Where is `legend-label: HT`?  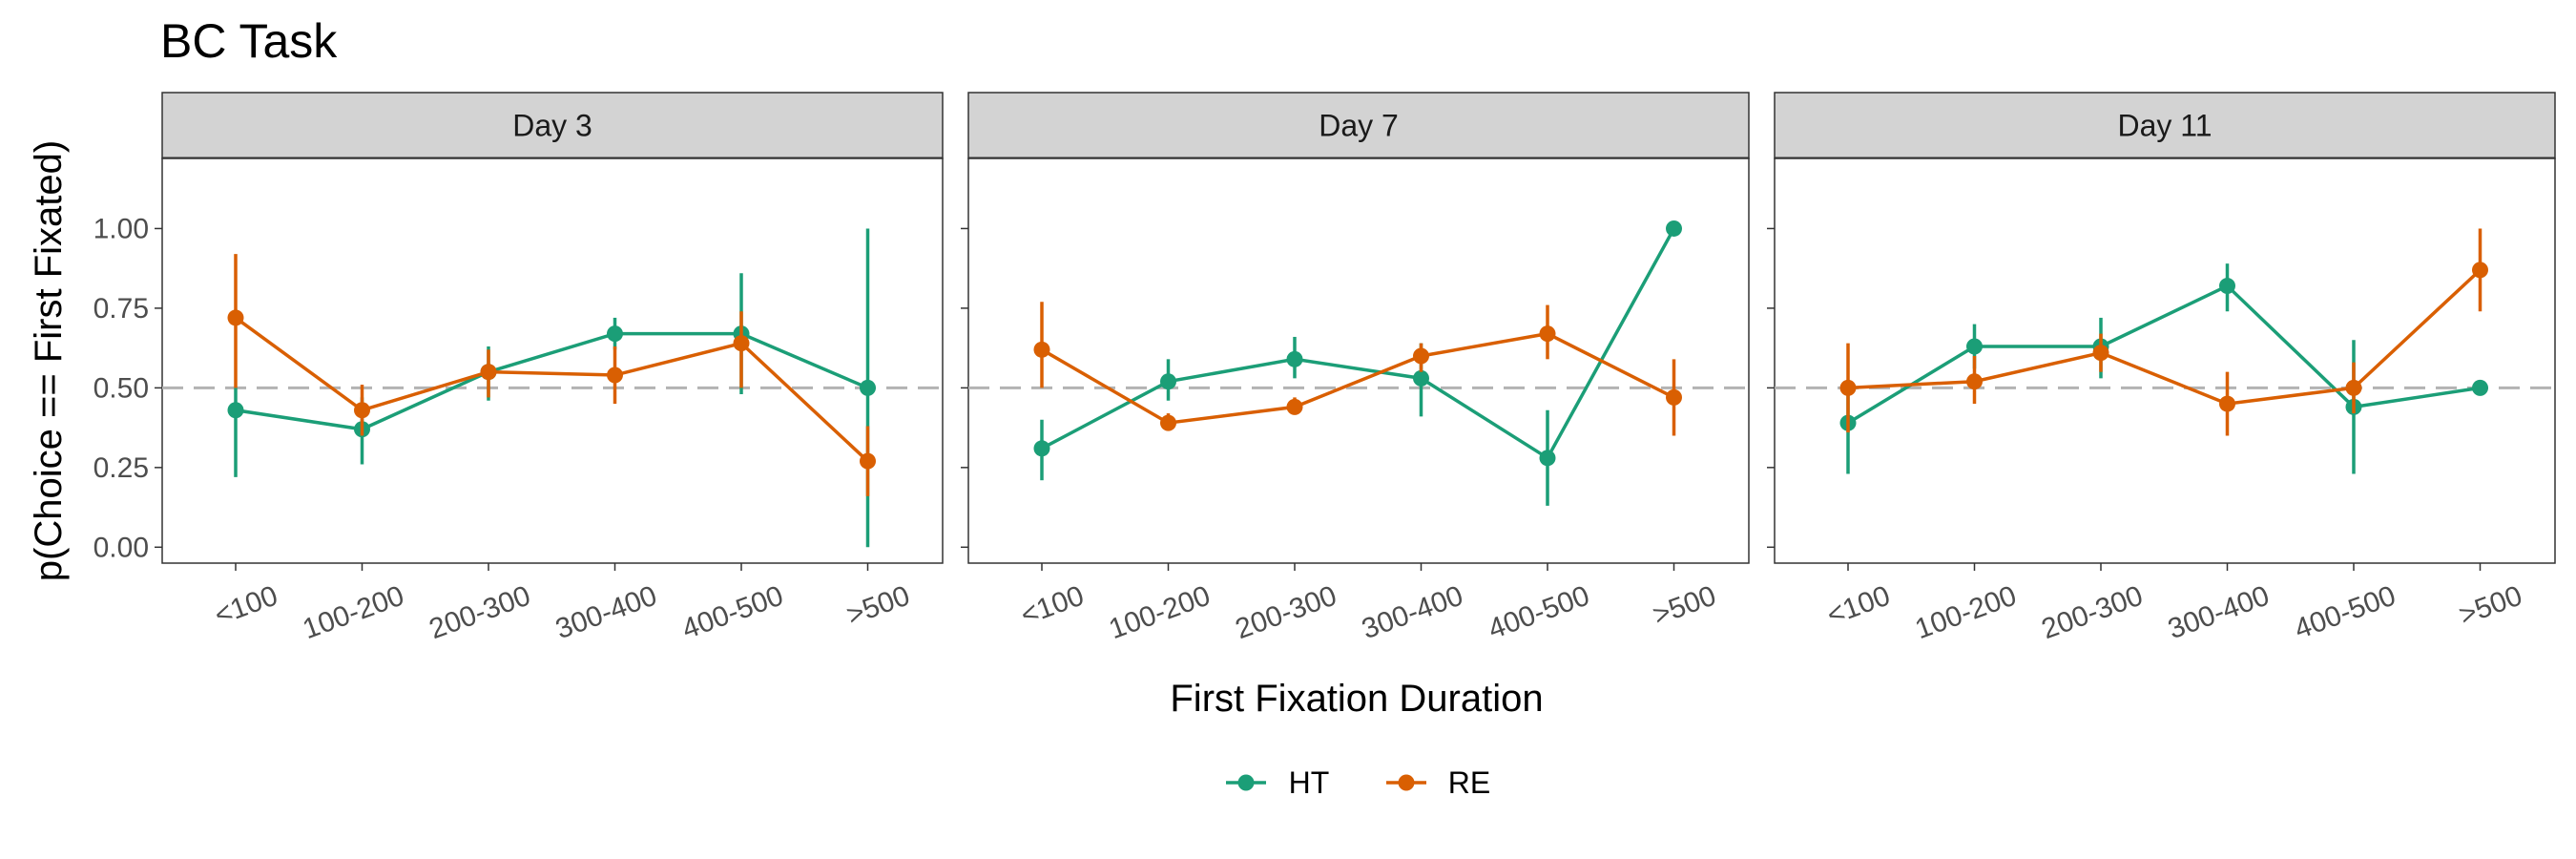 legend-label: HT is located at coordinates (1309, 782).